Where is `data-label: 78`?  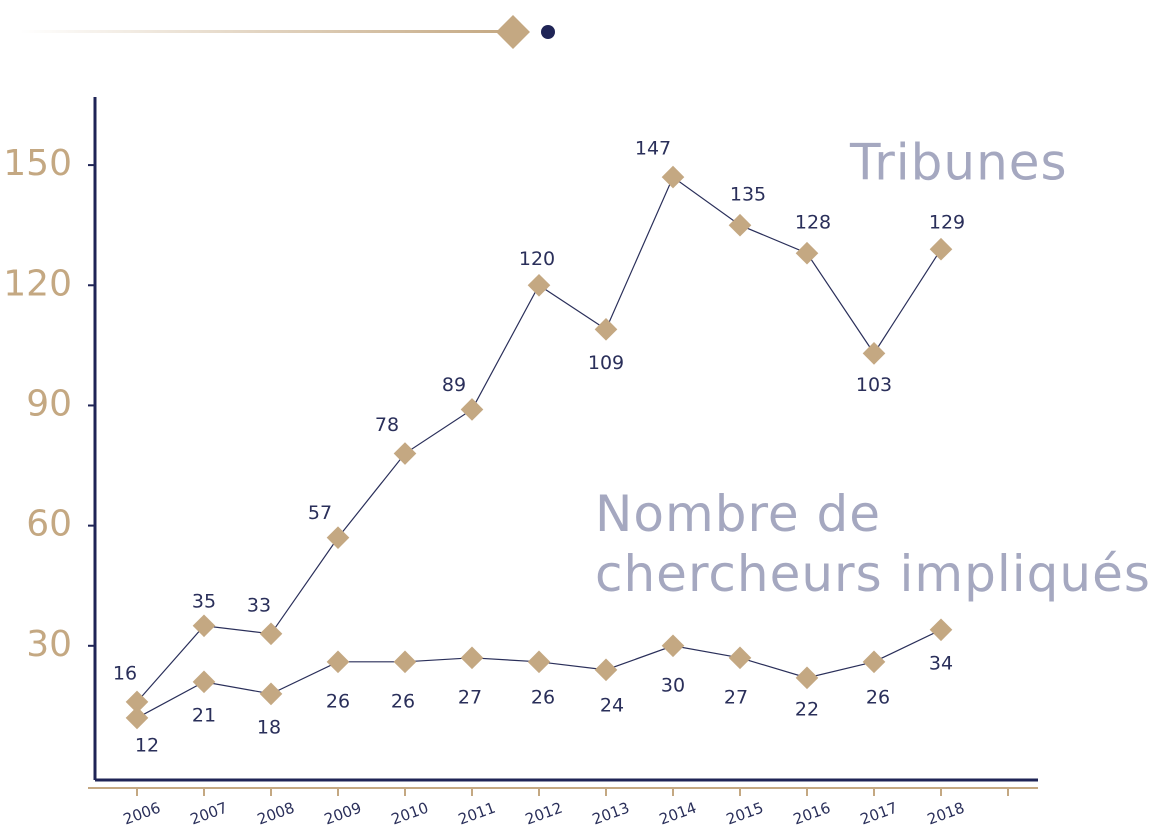
data-label: 78 is located at coordinates (387, 425).